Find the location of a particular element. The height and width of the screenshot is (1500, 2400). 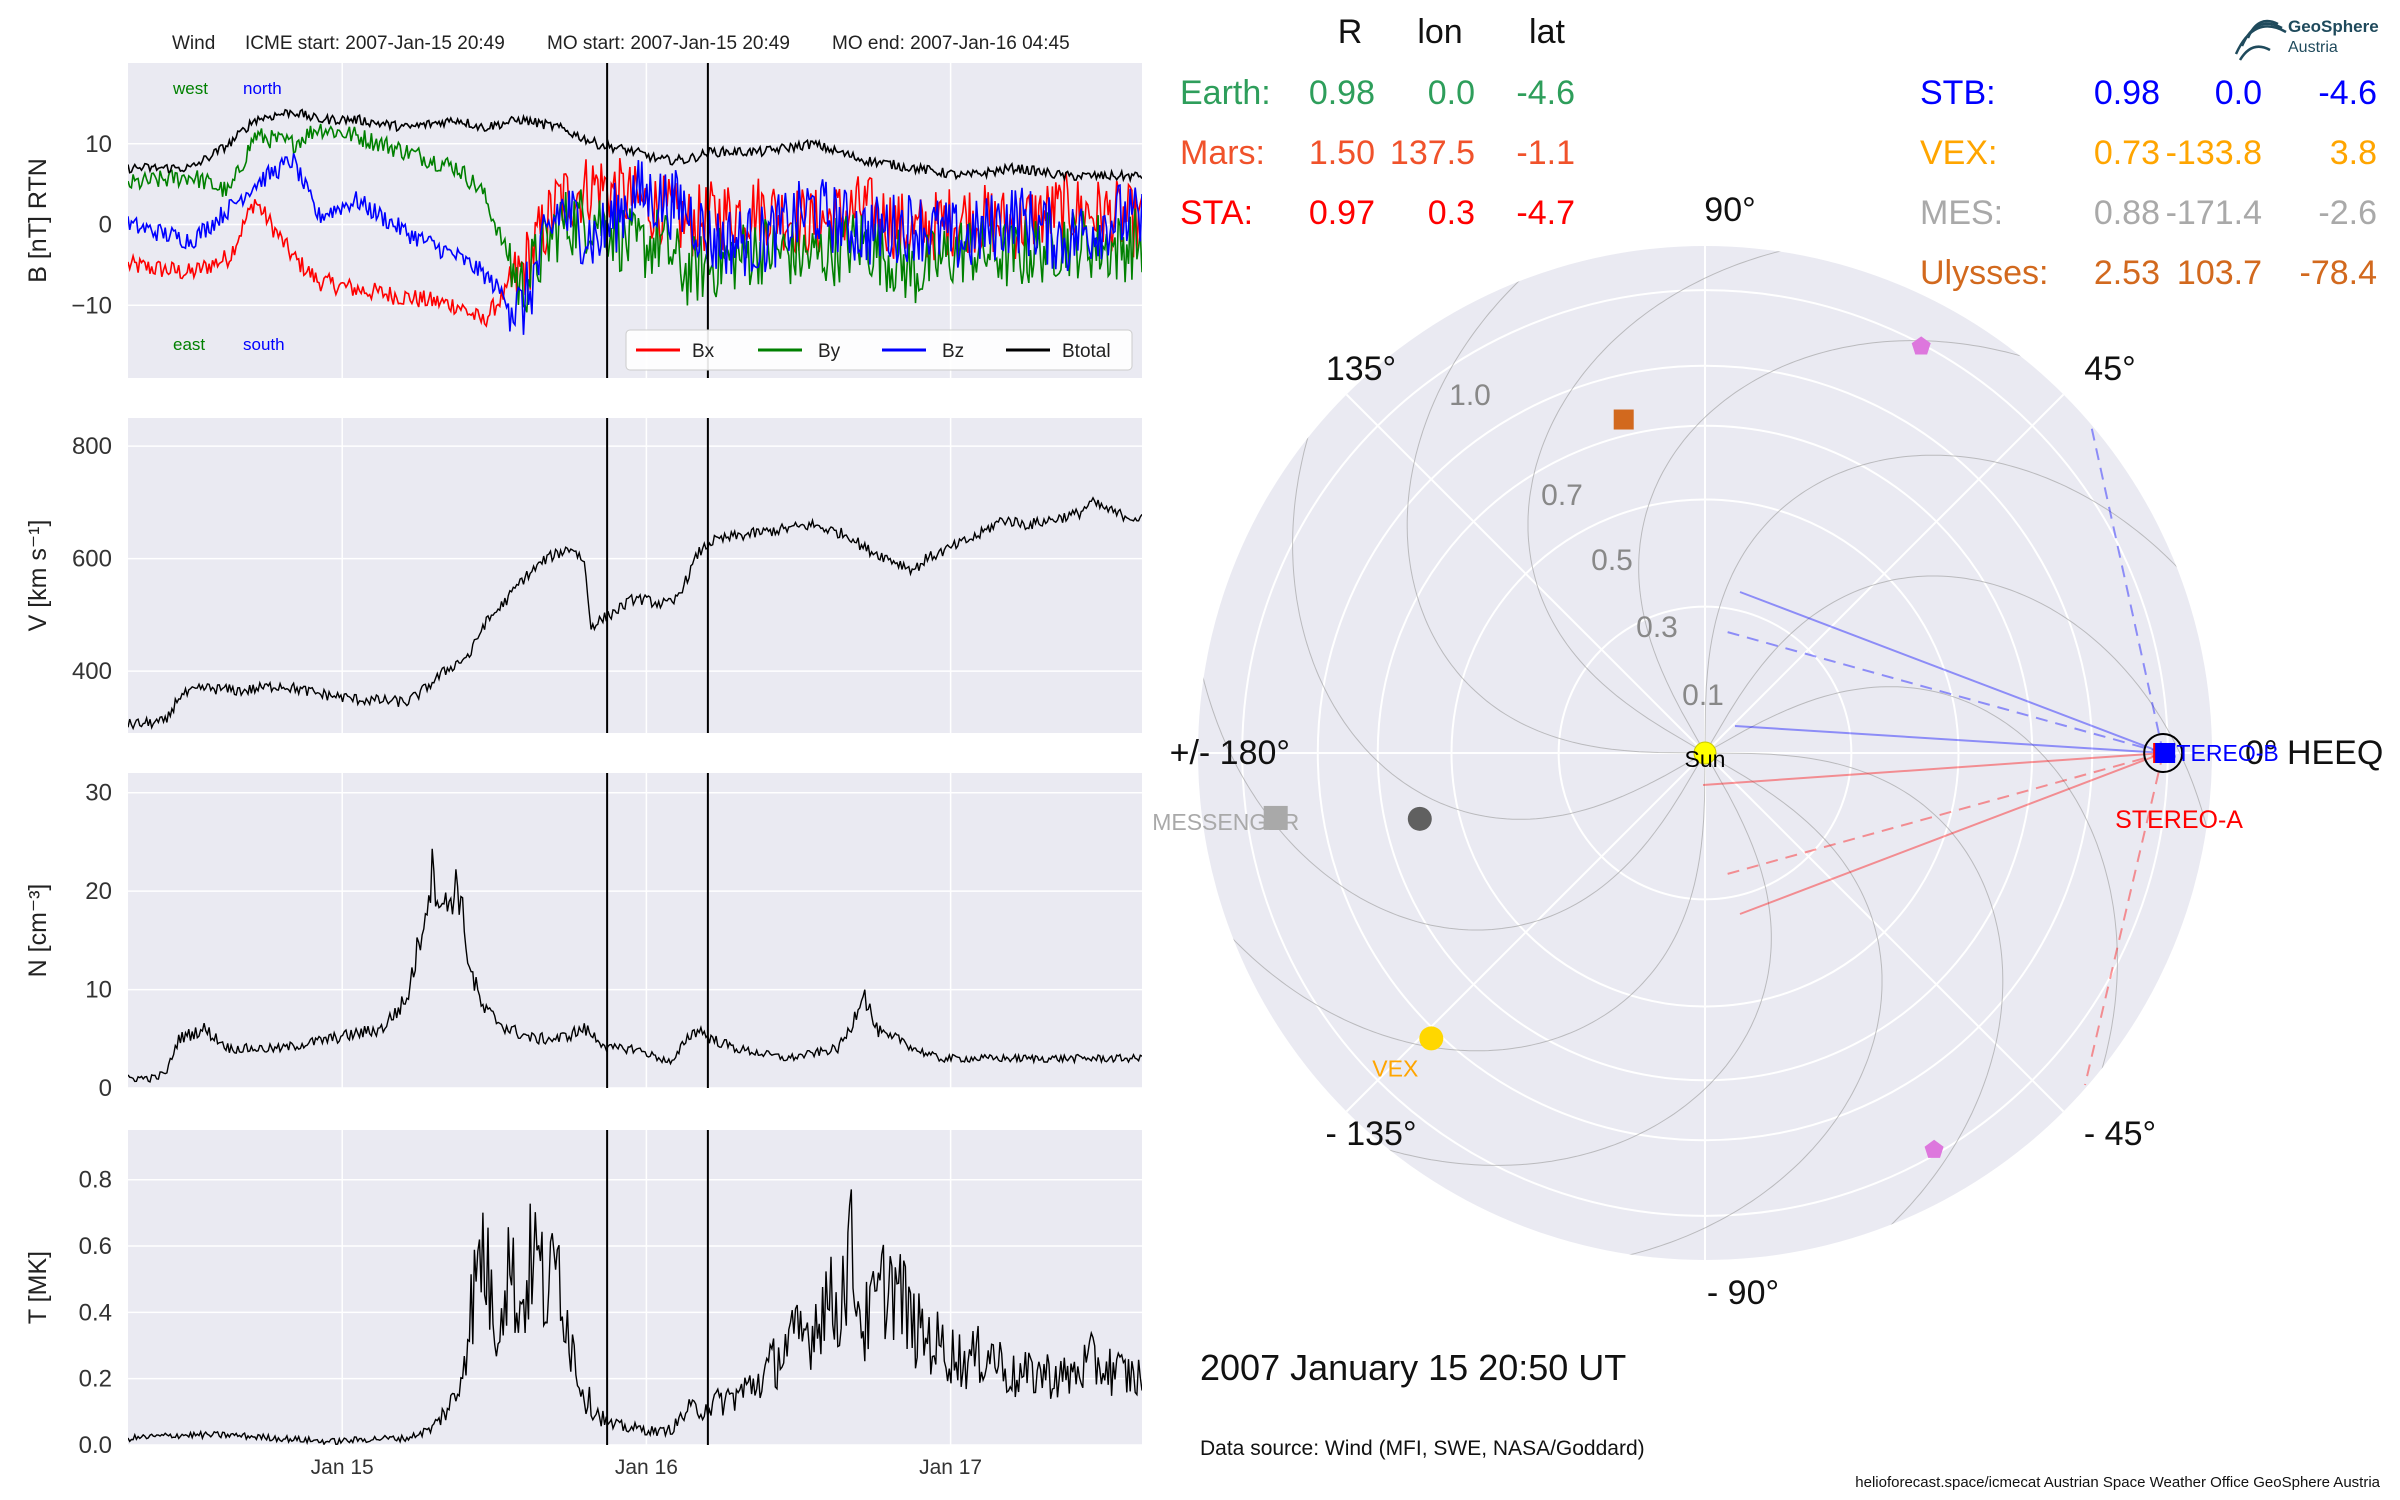

row-lat: -4.7 is located at coordinates (1545, 213).